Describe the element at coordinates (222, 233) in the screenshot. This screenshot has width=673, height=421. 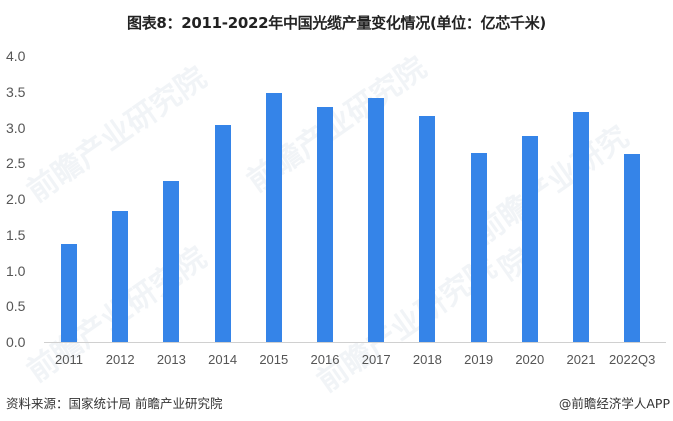
I see `bar-2014` at that location.